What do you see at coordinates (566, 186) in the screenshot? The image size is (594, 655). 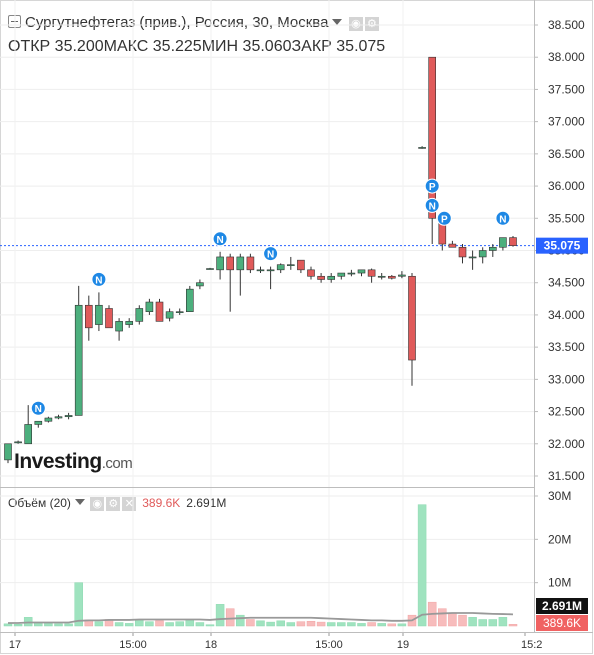 I see `price-tick-label: 36.000` at bounding box center [566, 186].